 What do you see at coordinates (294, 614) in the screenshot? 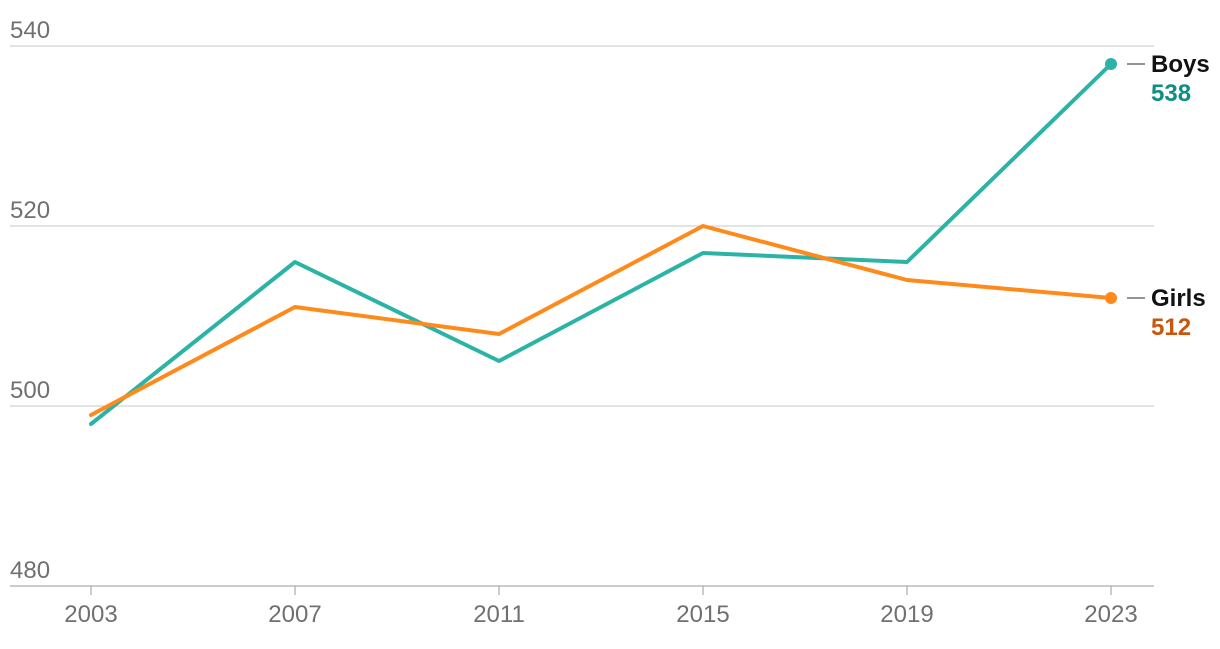
I see `x-tick-label: 2007` at bounding box center [294, 614].